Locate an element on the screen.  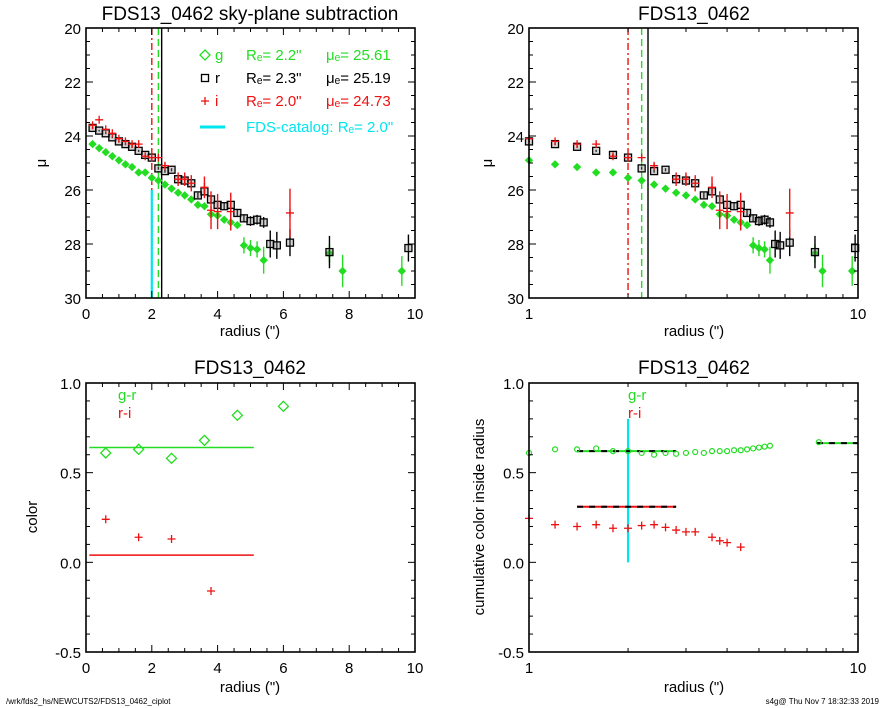
x-tick-label: 0 is located at coordinates (86, 314).